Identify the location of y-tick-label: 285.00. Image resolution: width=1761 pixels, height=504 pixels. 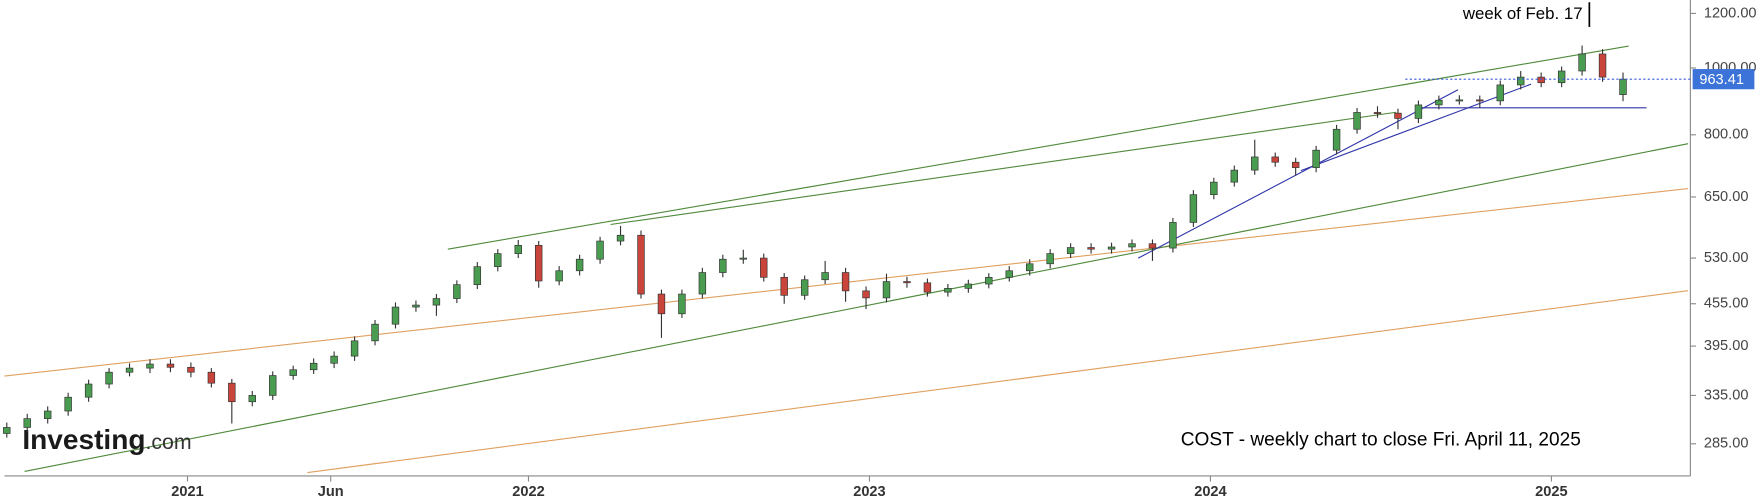
(1726, 444).